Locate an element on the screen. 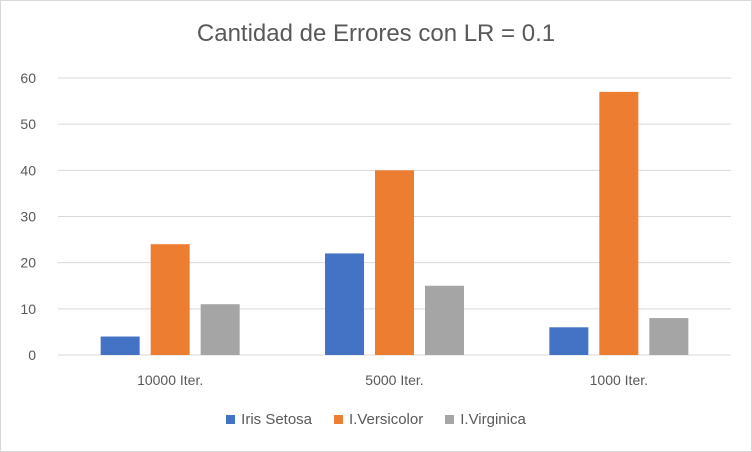 The height and width of the screenshot is (452, 752). chart-title: Cantidad de Errores con LR = 0.1 is located at coordinates (376, 33).